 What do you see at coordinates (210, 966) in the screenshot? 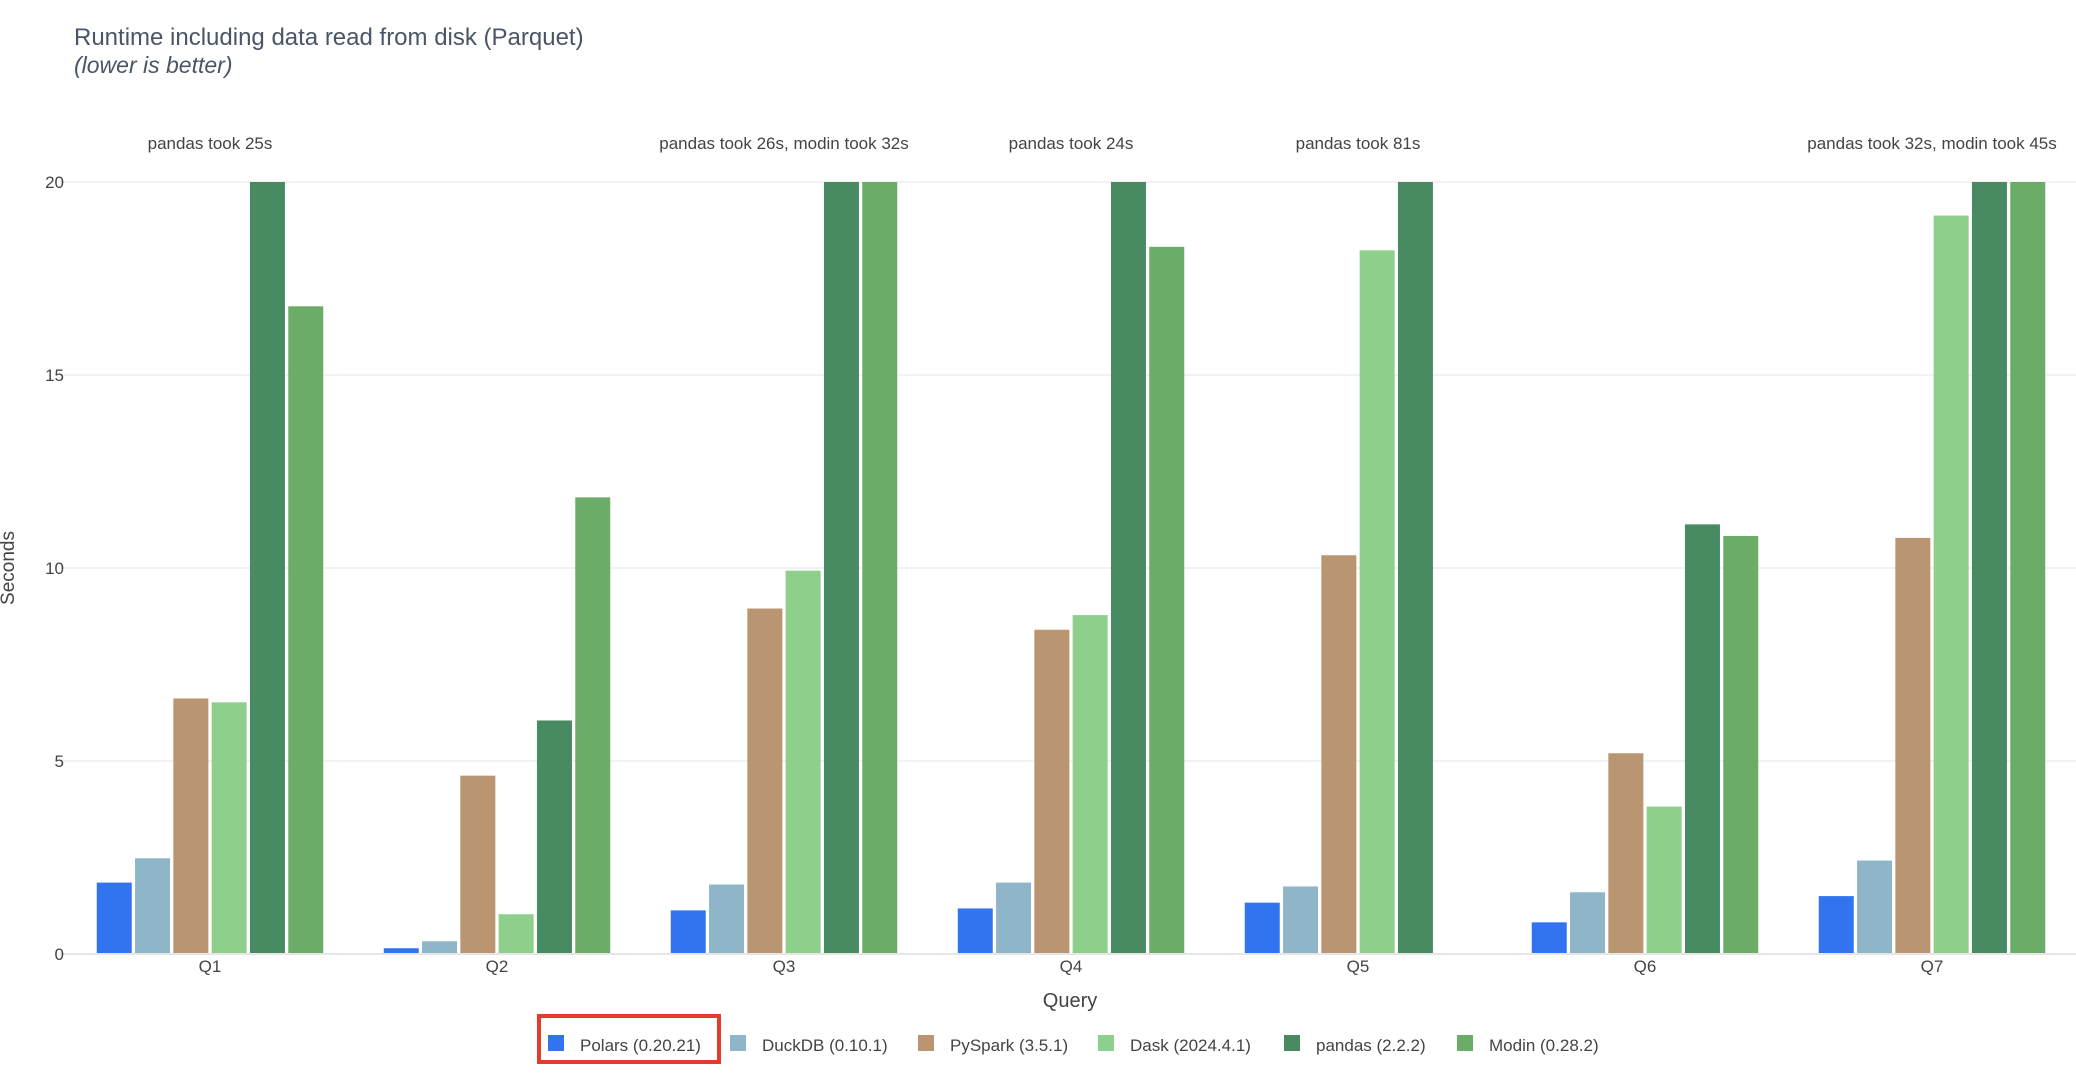
I see `x-tick-label: Q1` at bounding box center [210, 966].